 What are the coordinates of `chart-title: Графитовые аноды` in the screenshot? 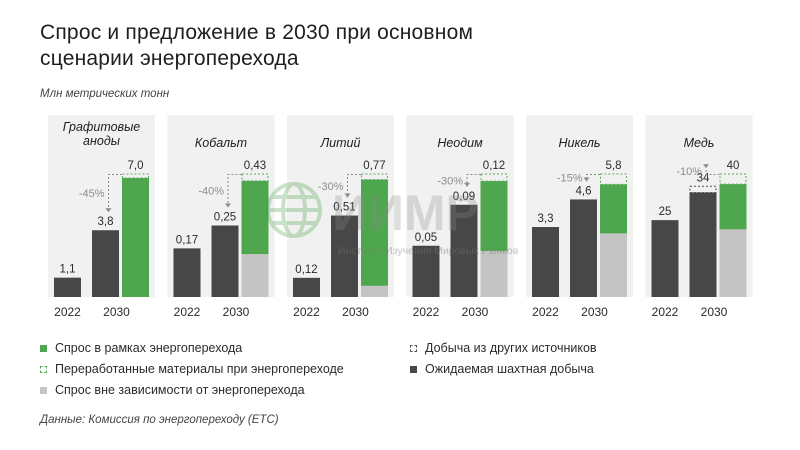 It's located at (101, 134).